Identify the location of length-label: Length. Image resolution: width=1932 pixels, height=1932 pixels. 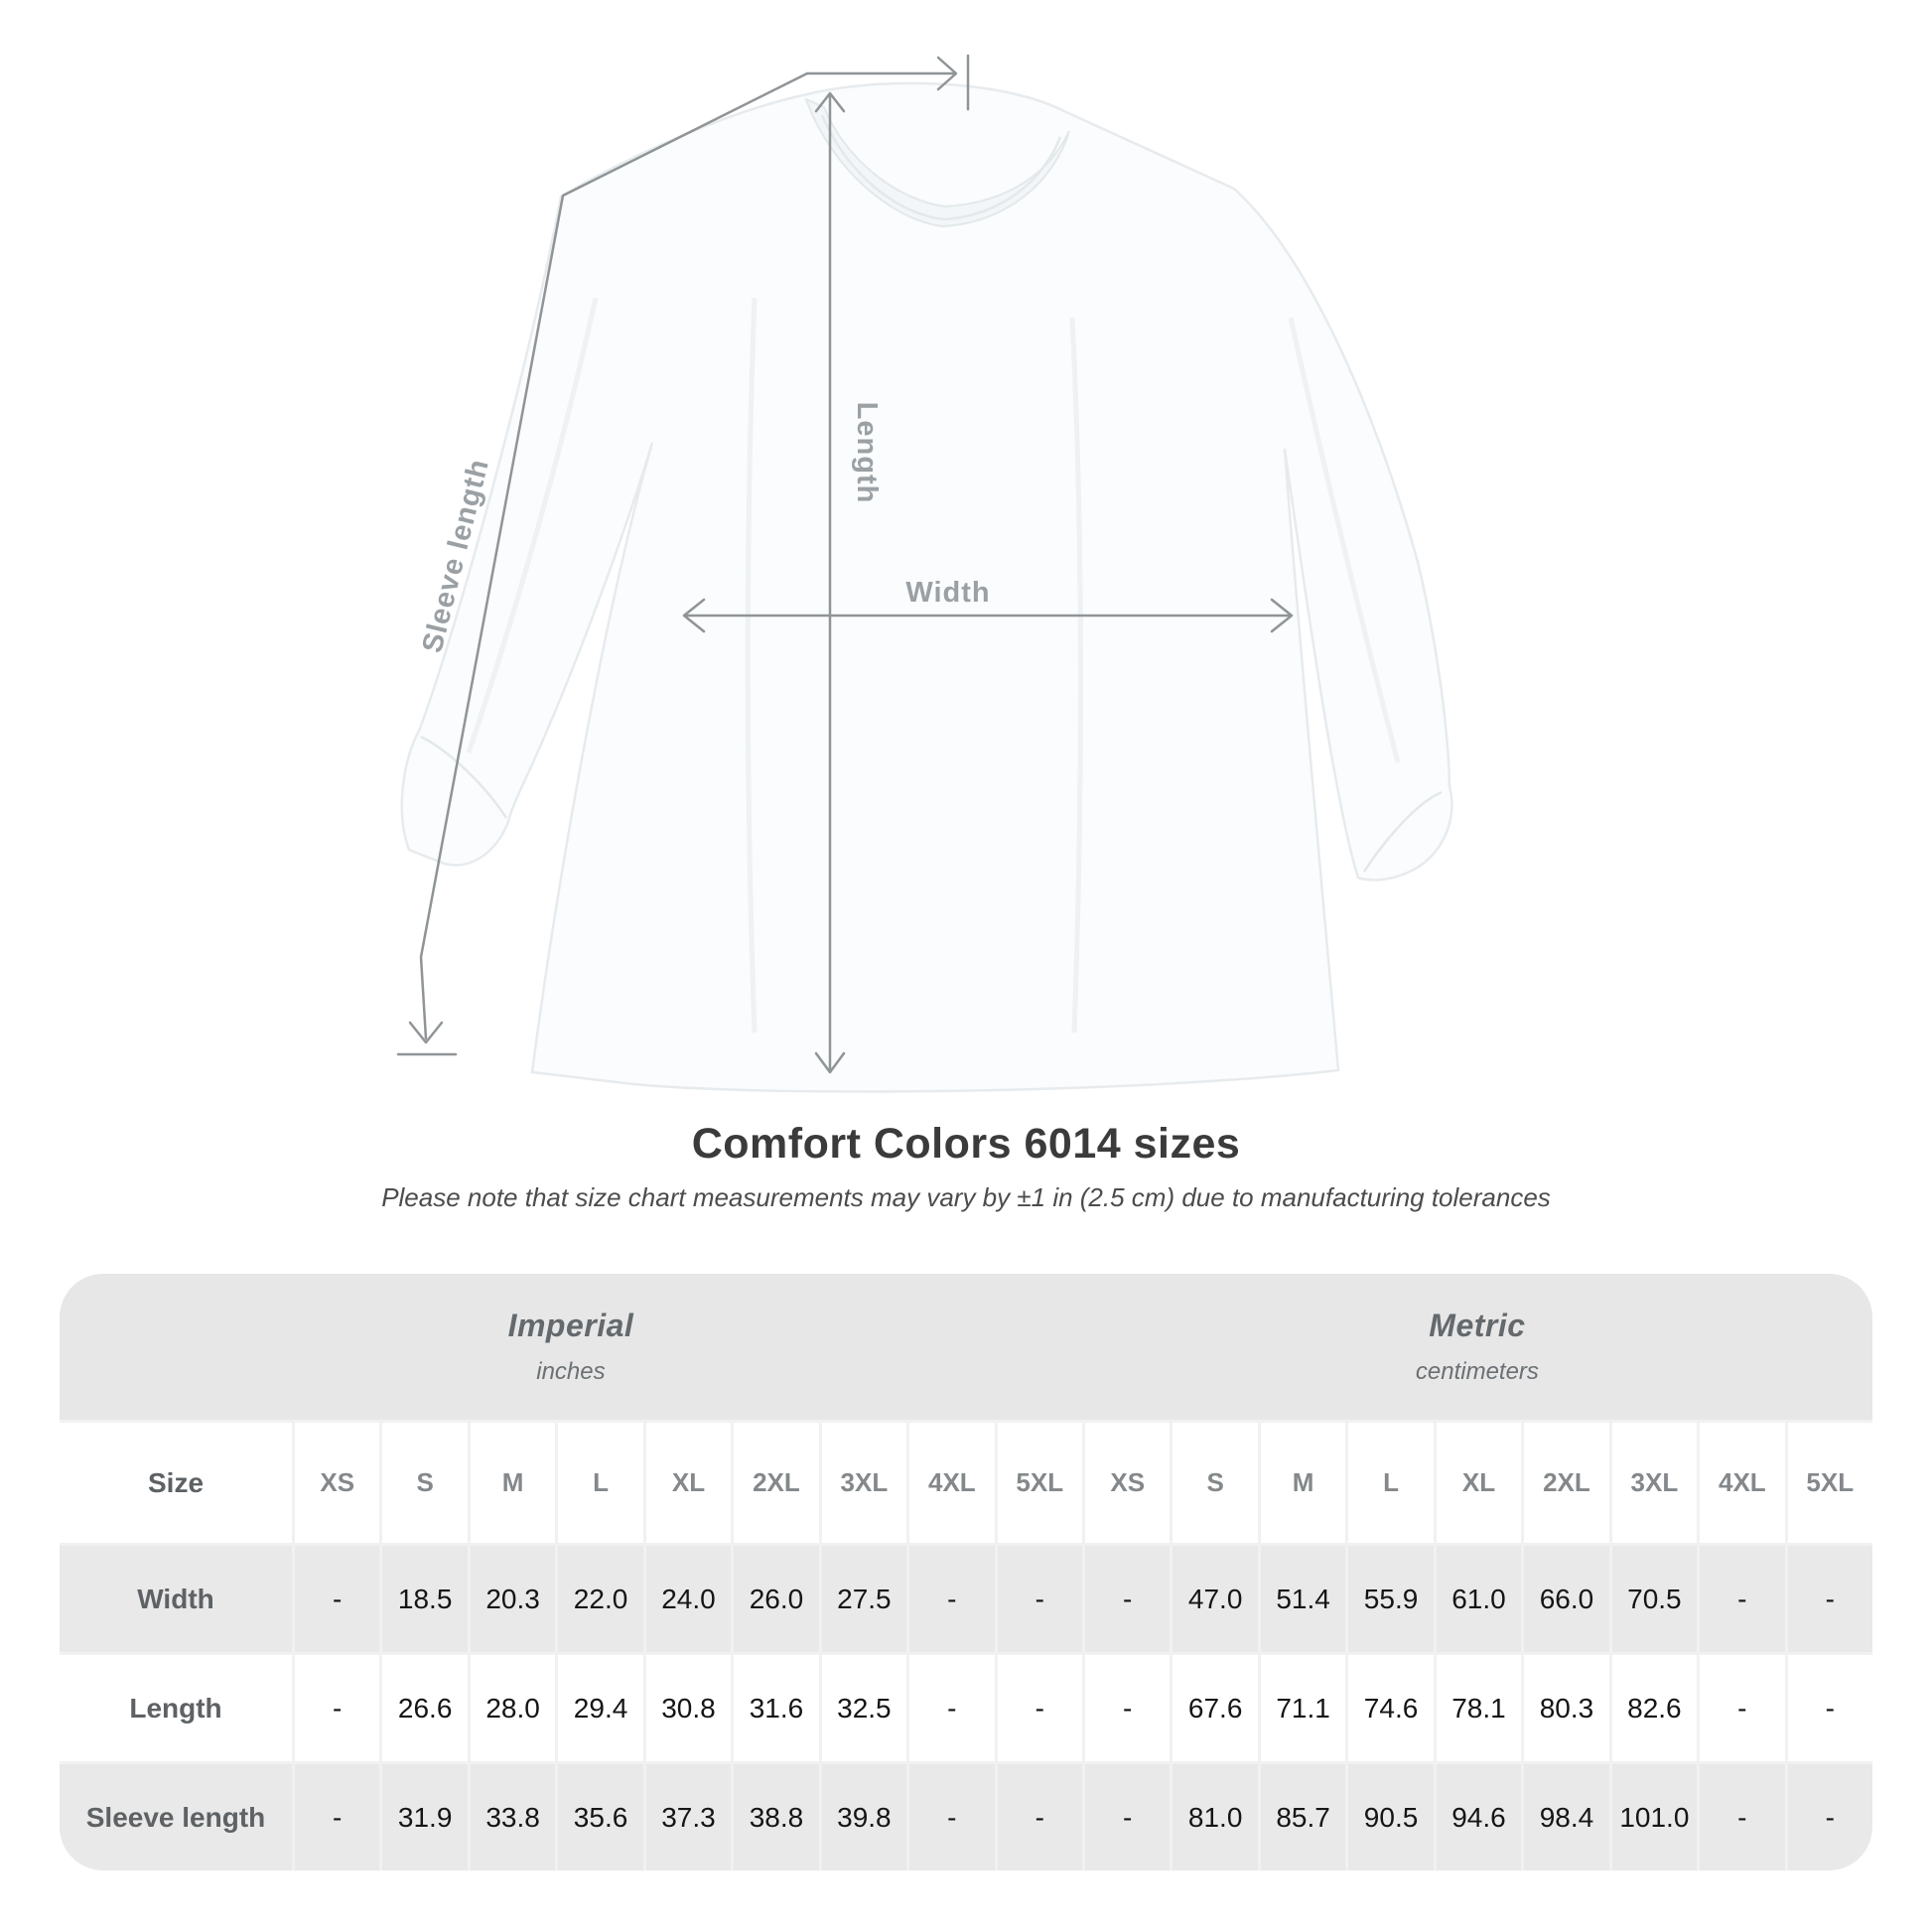
(867, 453).